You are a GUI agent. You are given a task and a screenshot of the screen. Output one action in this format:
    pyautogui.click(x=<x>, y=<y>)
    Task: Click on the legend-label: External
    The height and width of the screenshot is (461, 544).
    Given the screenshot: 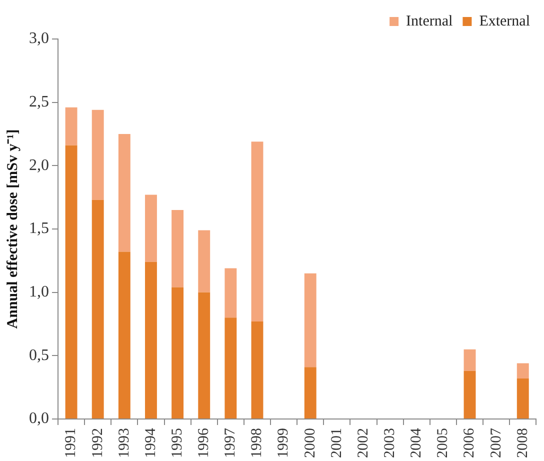 What is the action you would take?
    pyautogui.click(x=504, y=21)
    